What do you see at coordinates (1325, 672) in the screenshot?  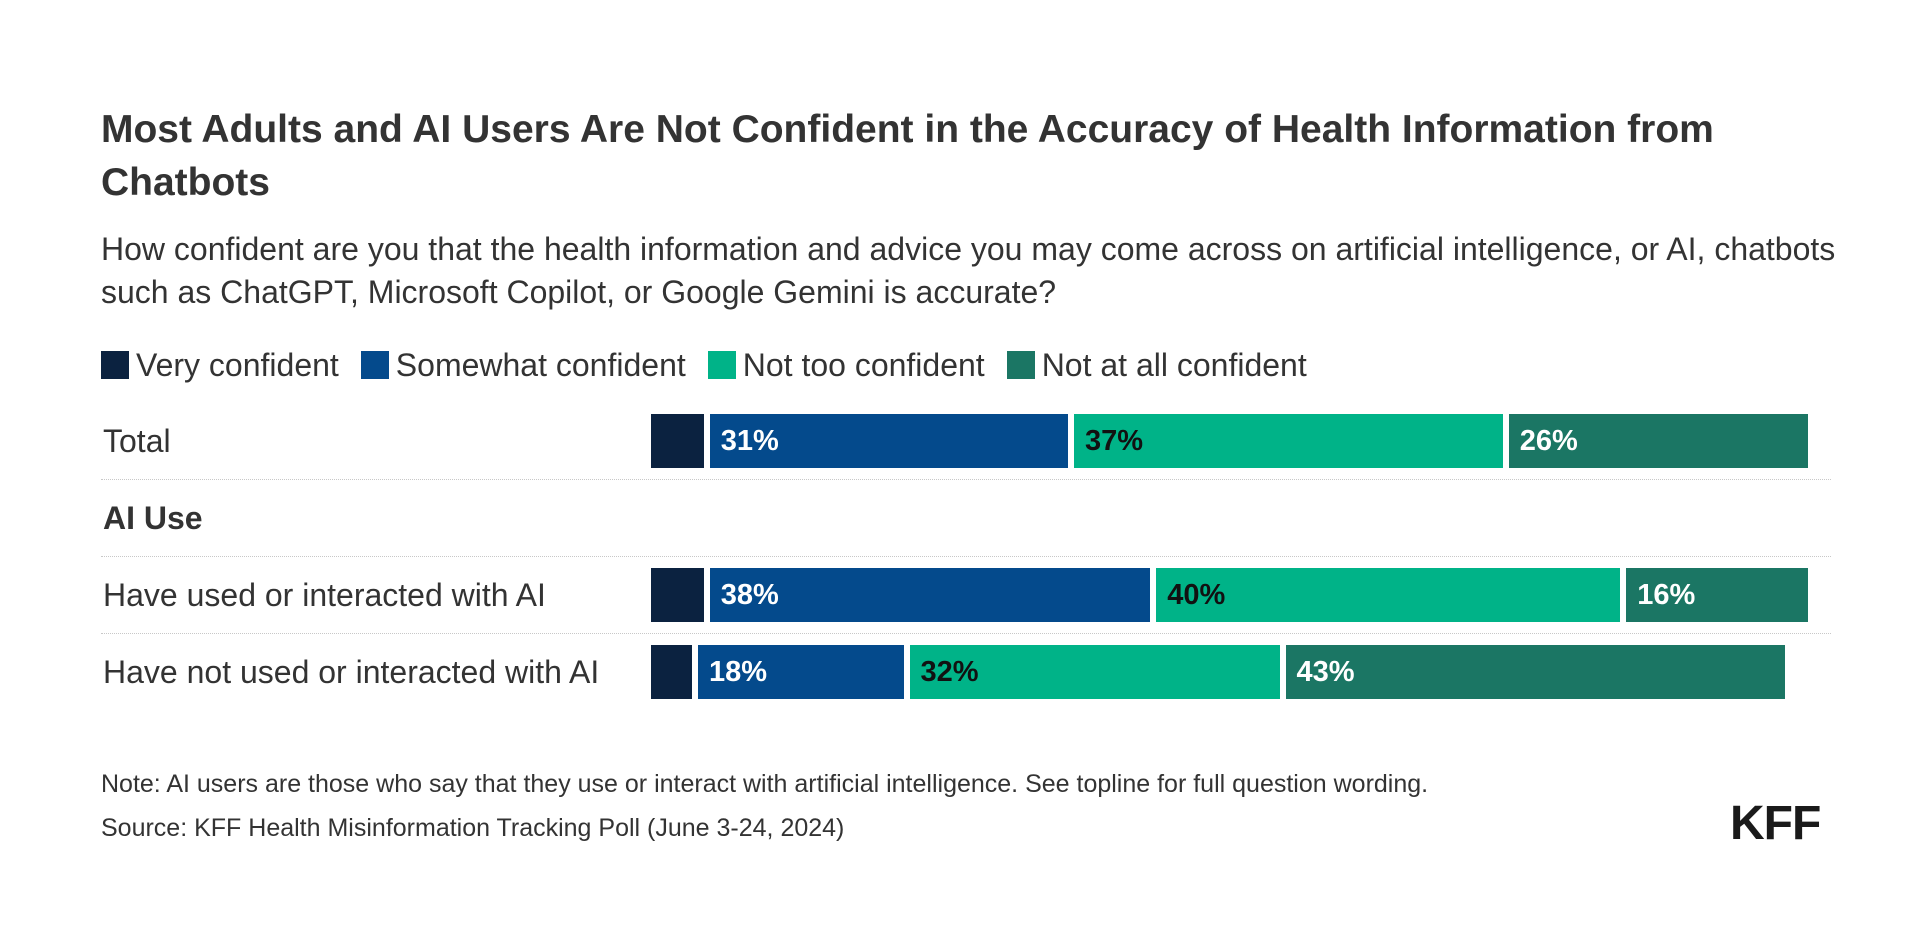 I see `data-label: 43%` at bounding box center [1325, 672].